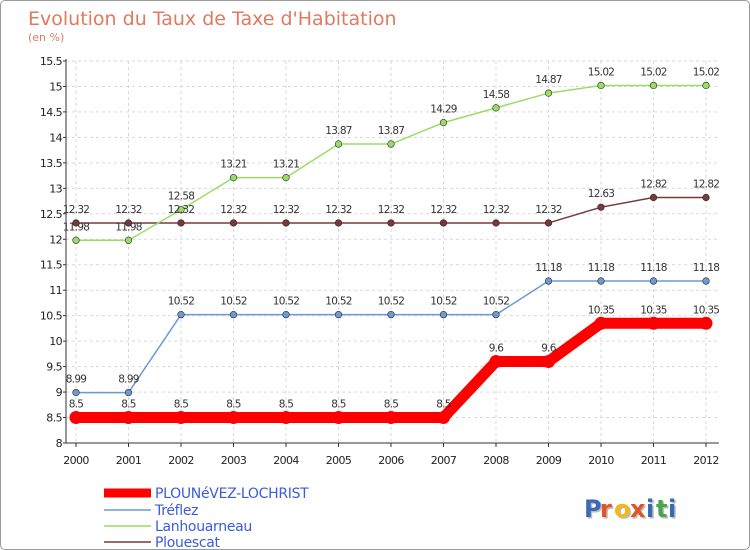 This screenshot has height=550, width=750. I want to click on data-label: 13.87, so click(338, 131).